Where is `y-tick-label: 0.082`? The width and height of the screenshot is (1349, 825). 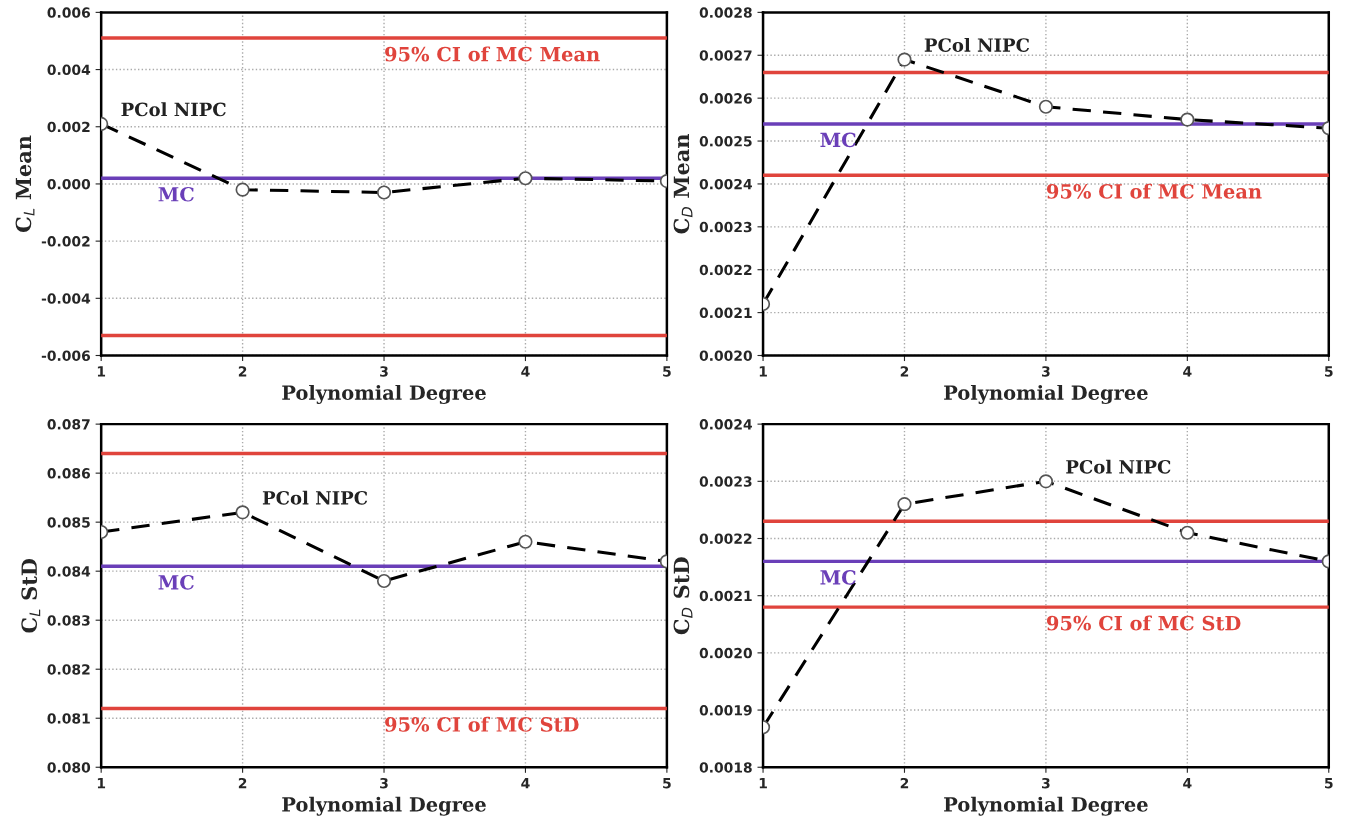
y-tick-label: 0.082 is located at coordinates (68, 669).